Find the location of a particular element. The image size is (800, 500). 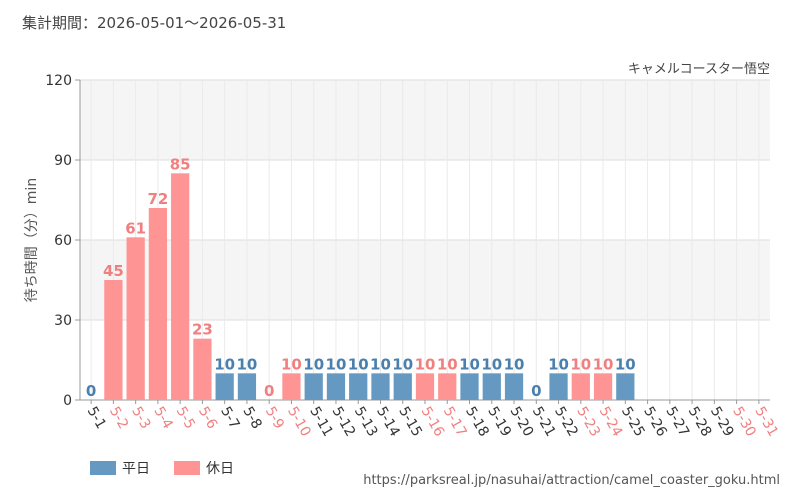

value-label-5-24: 10 is located at coordinates (603, 364).